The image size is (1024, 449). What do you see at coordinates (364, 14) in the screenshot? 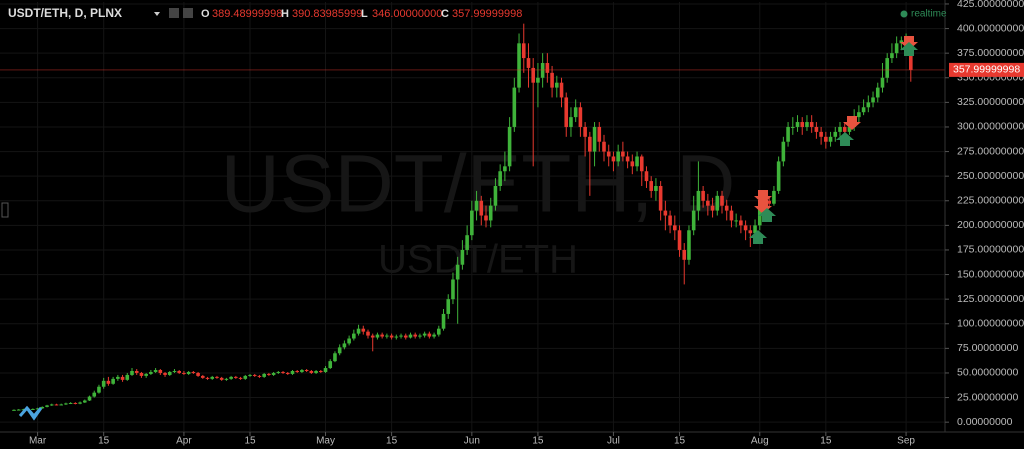
I see `ohlc-name: L` at bounding box center [364, 14].